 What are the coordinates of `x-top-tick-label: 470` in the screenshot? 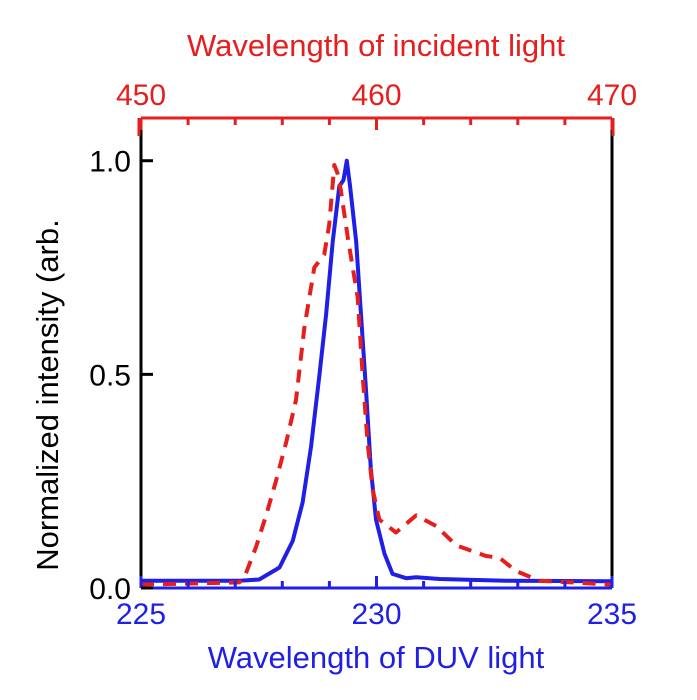 It's located at (612, 95).